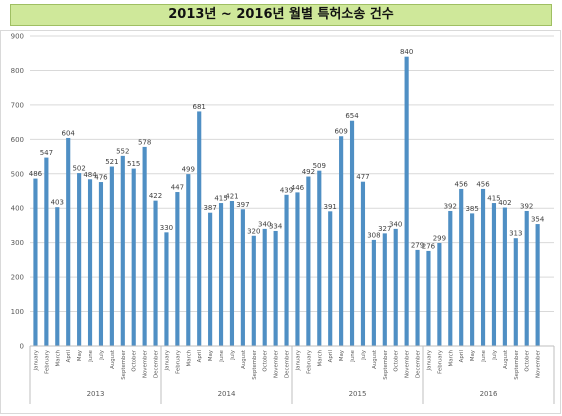  I want to click on y-tick-label: 300, so click(17, 243).